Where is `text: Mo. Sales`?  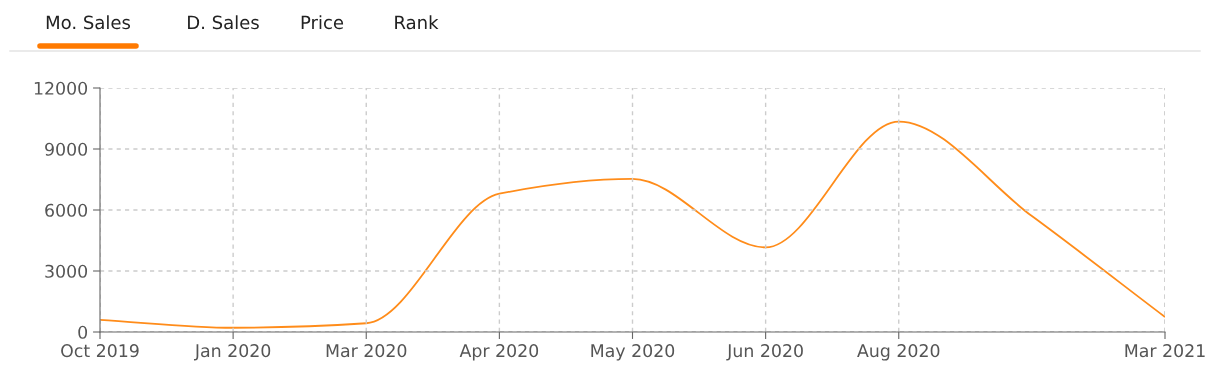
text: Mo. Sales is located at coordinates (88, 22).